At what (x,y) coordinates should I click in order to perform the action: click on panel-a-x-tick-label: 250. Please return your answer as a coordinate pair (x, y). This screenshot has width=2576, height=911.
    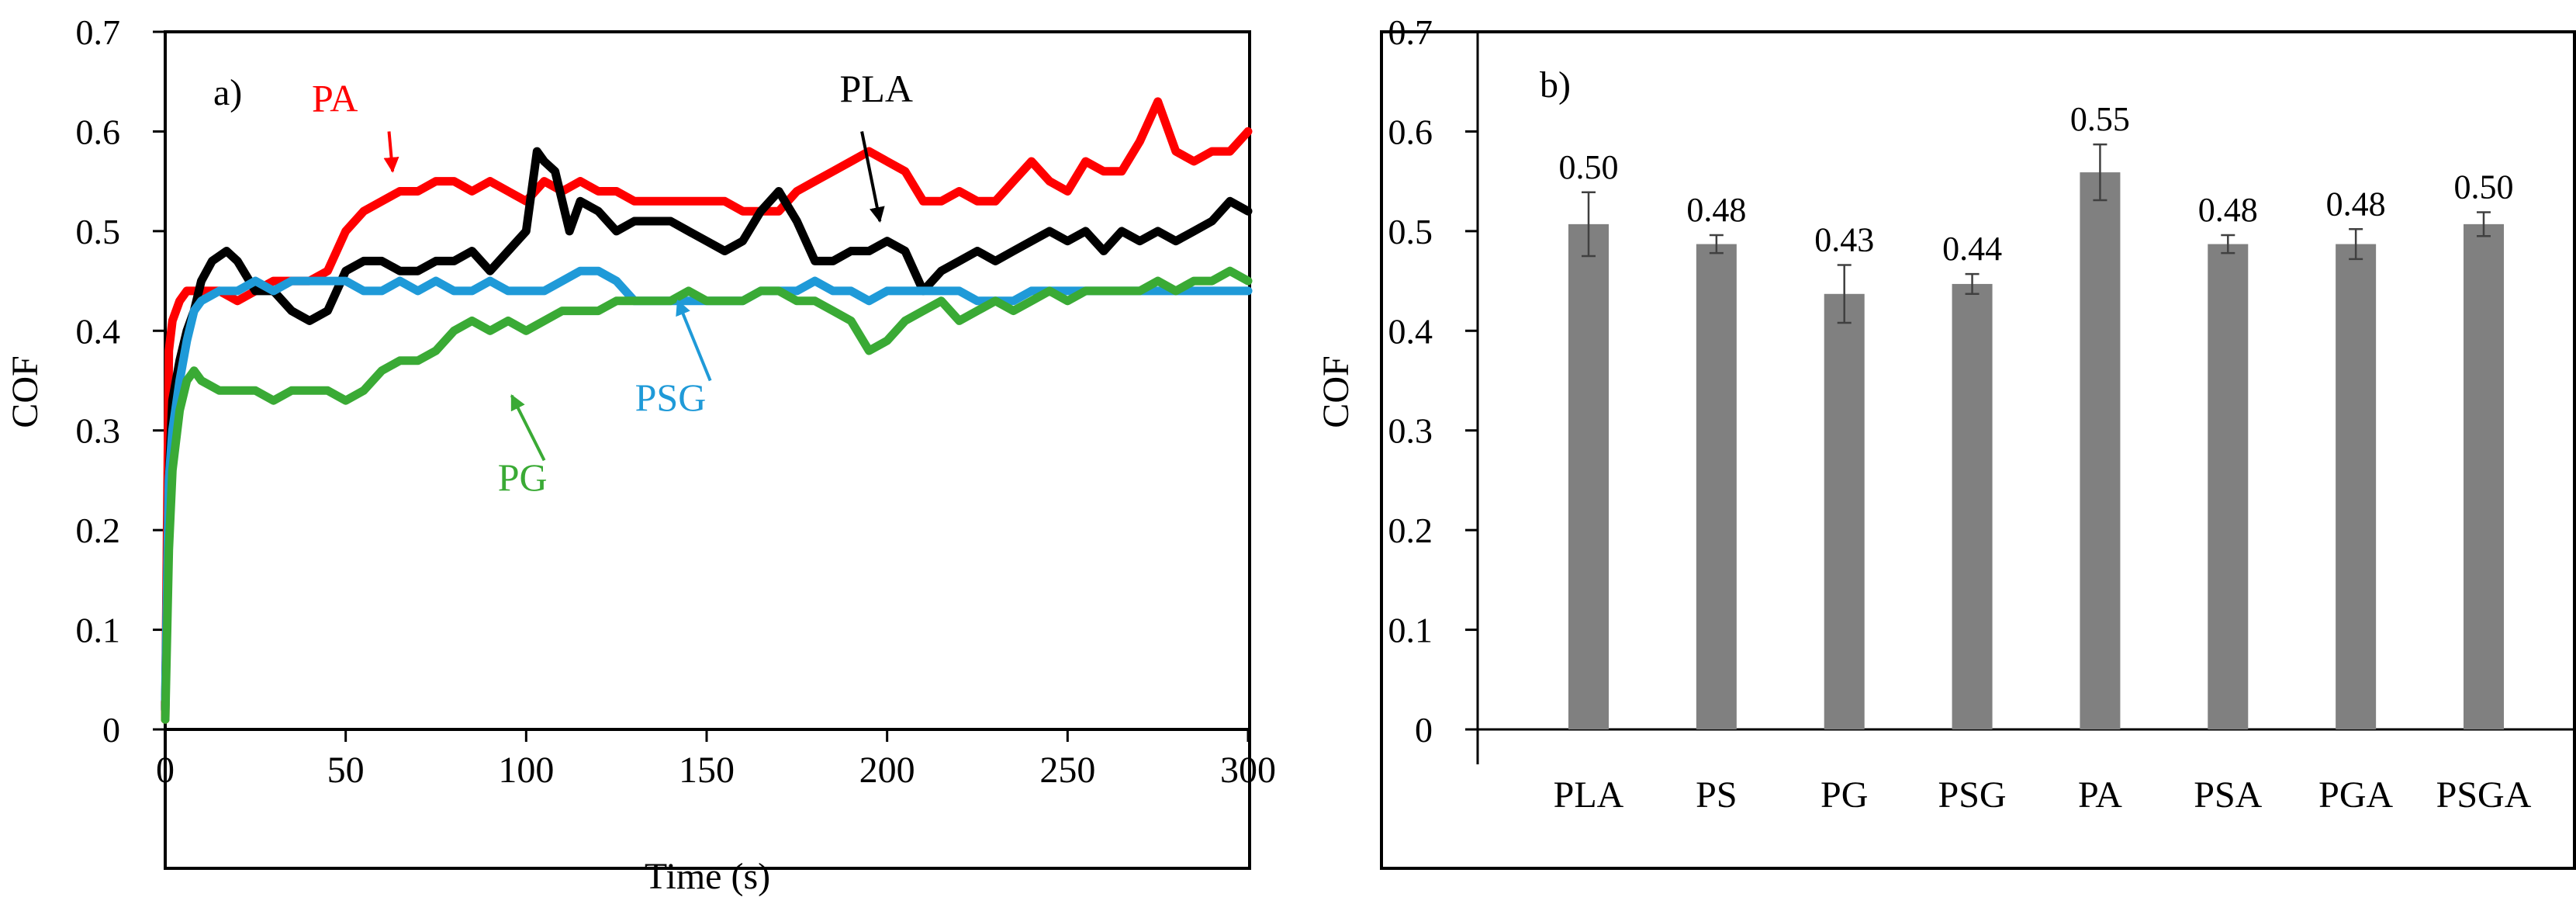
    Looking at the image, I should click on (1067, 770).